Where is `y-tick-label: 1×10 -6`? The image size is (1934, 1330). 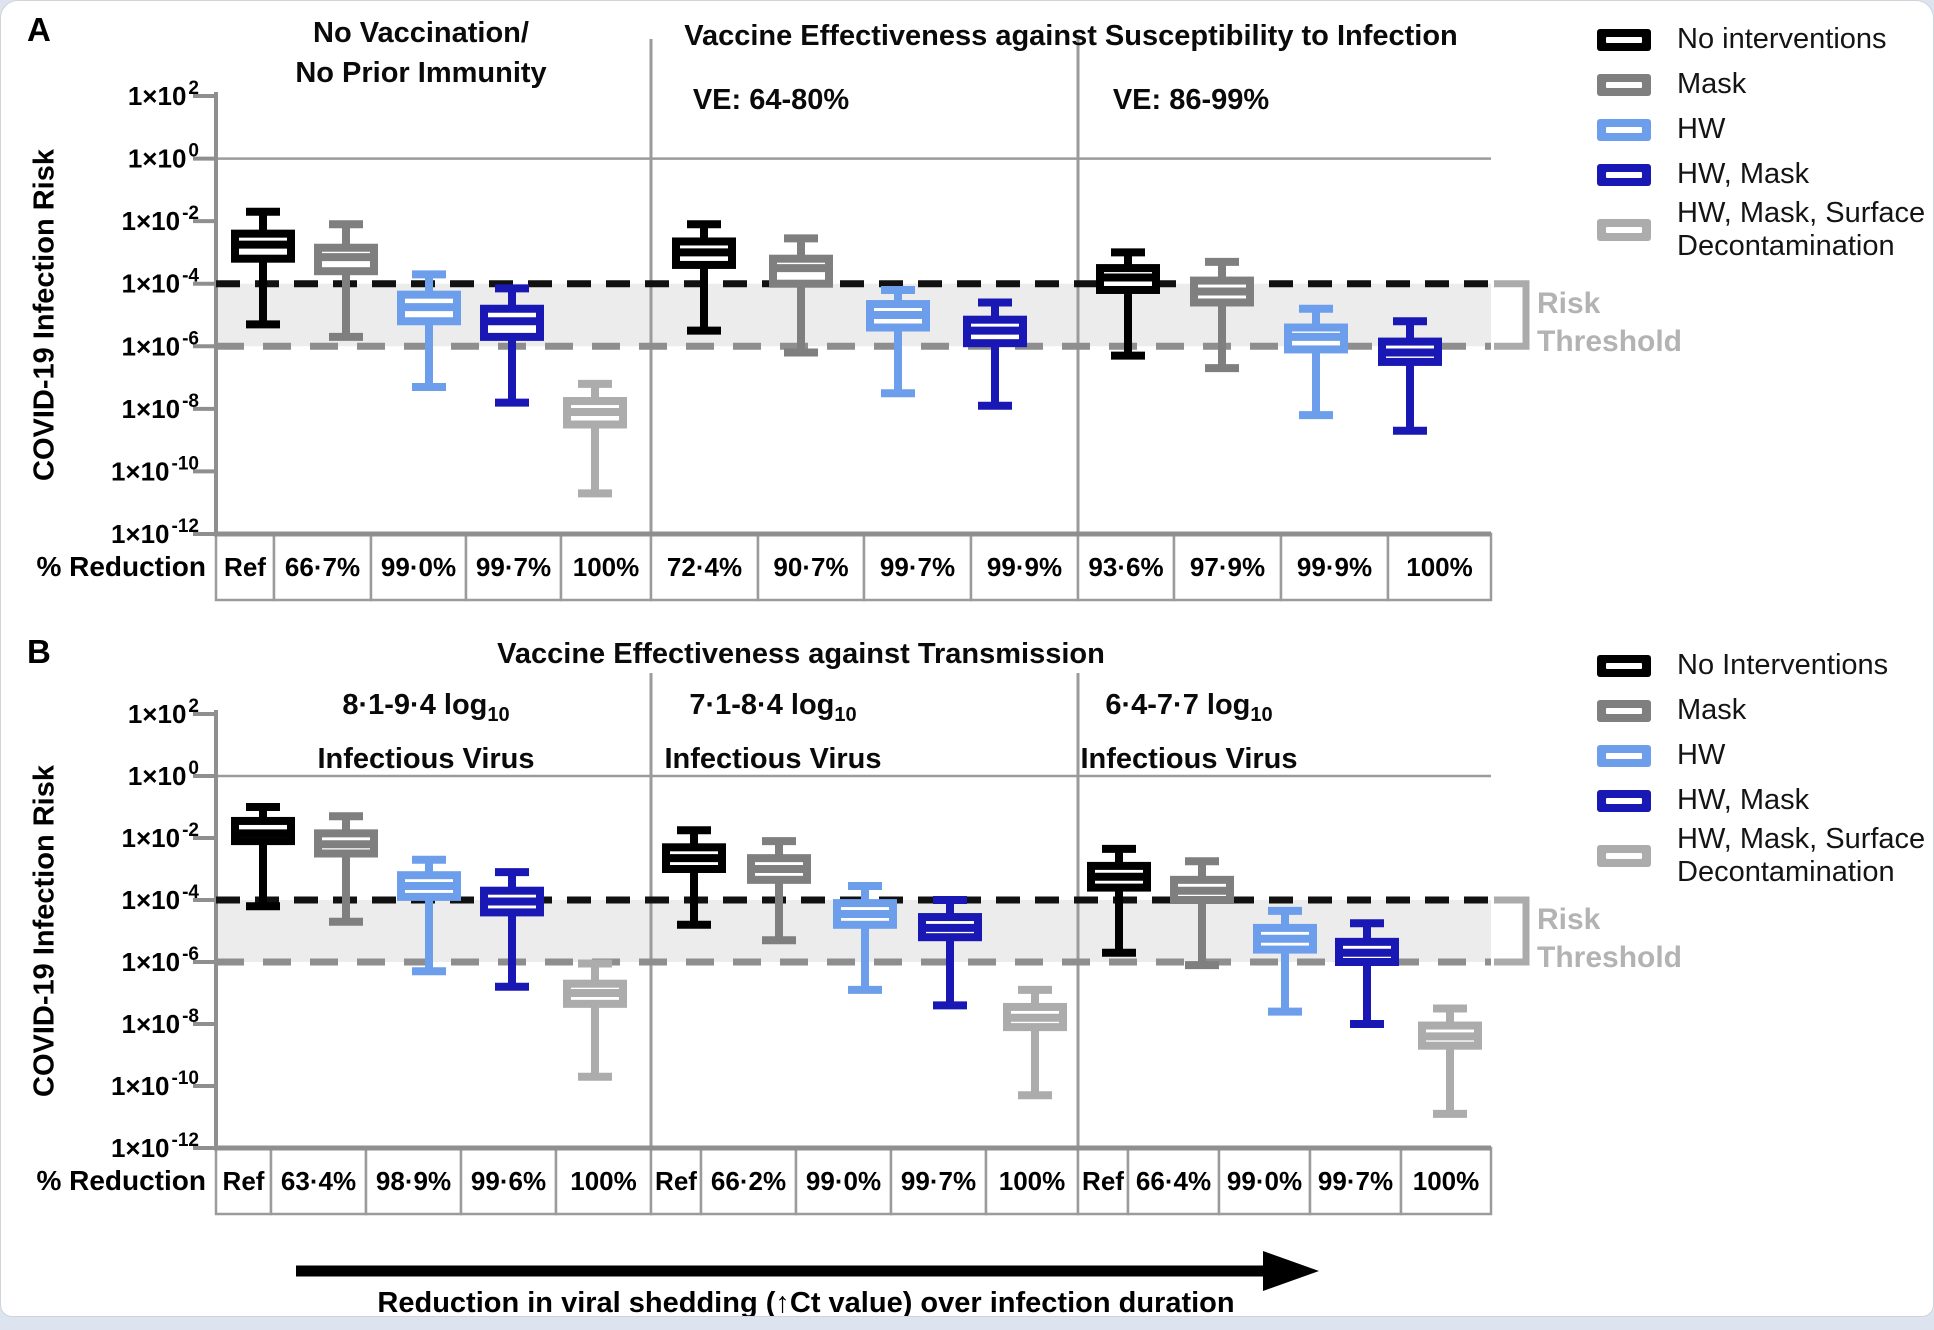 y-tick-label: 1×10 -6 is located at coordinates (160, 960).